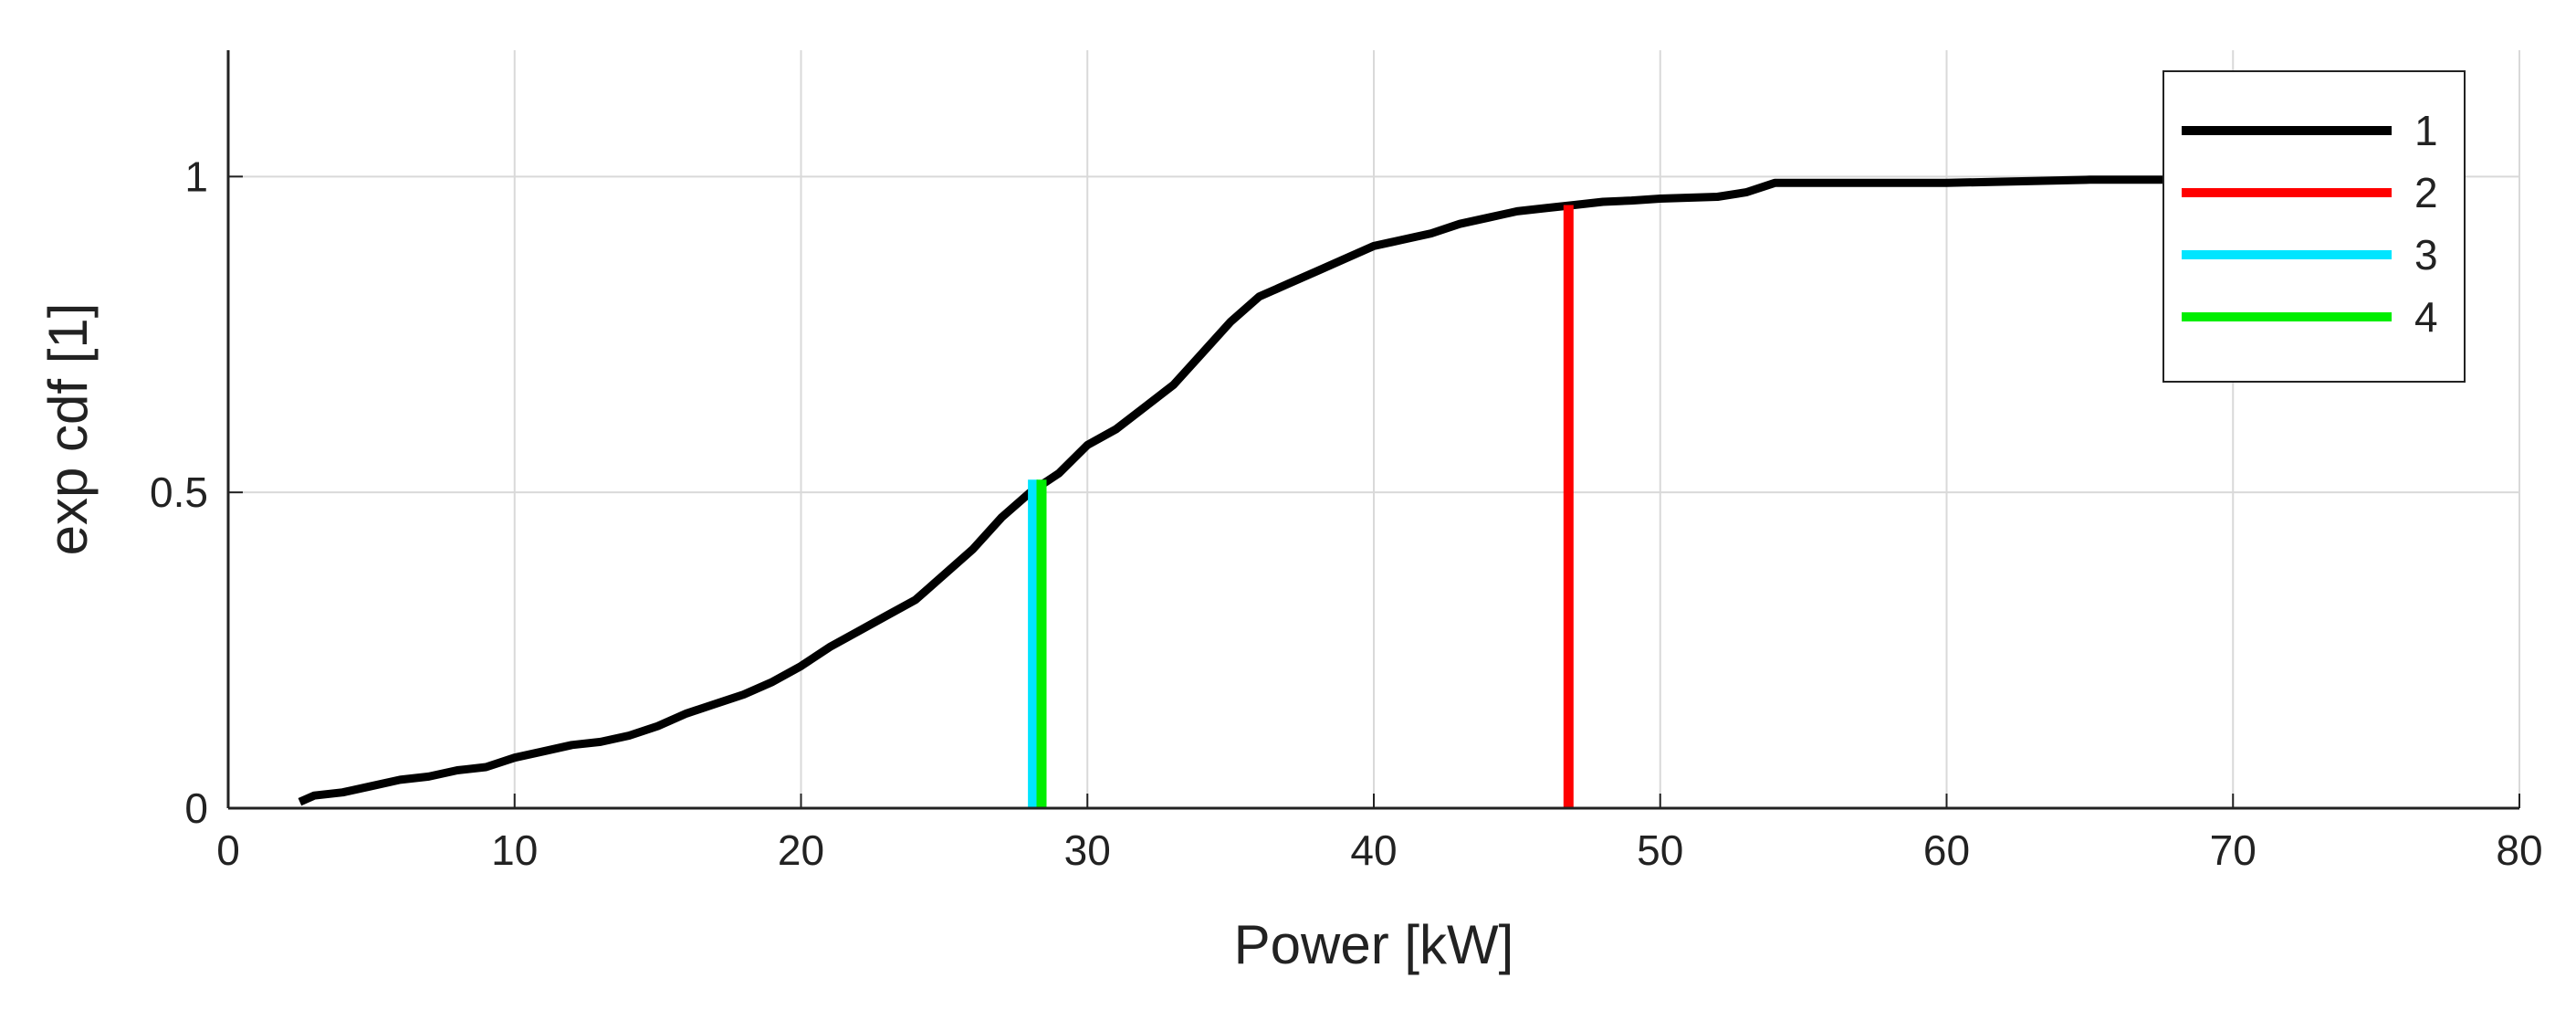 Image resolution: width=2576 pixels, height=1010 pixels. What do you see at coordinates (1374, 945) in the screenshot?
I see `x-axis-label: Power [kW]` at bounding box center [1374, 945].